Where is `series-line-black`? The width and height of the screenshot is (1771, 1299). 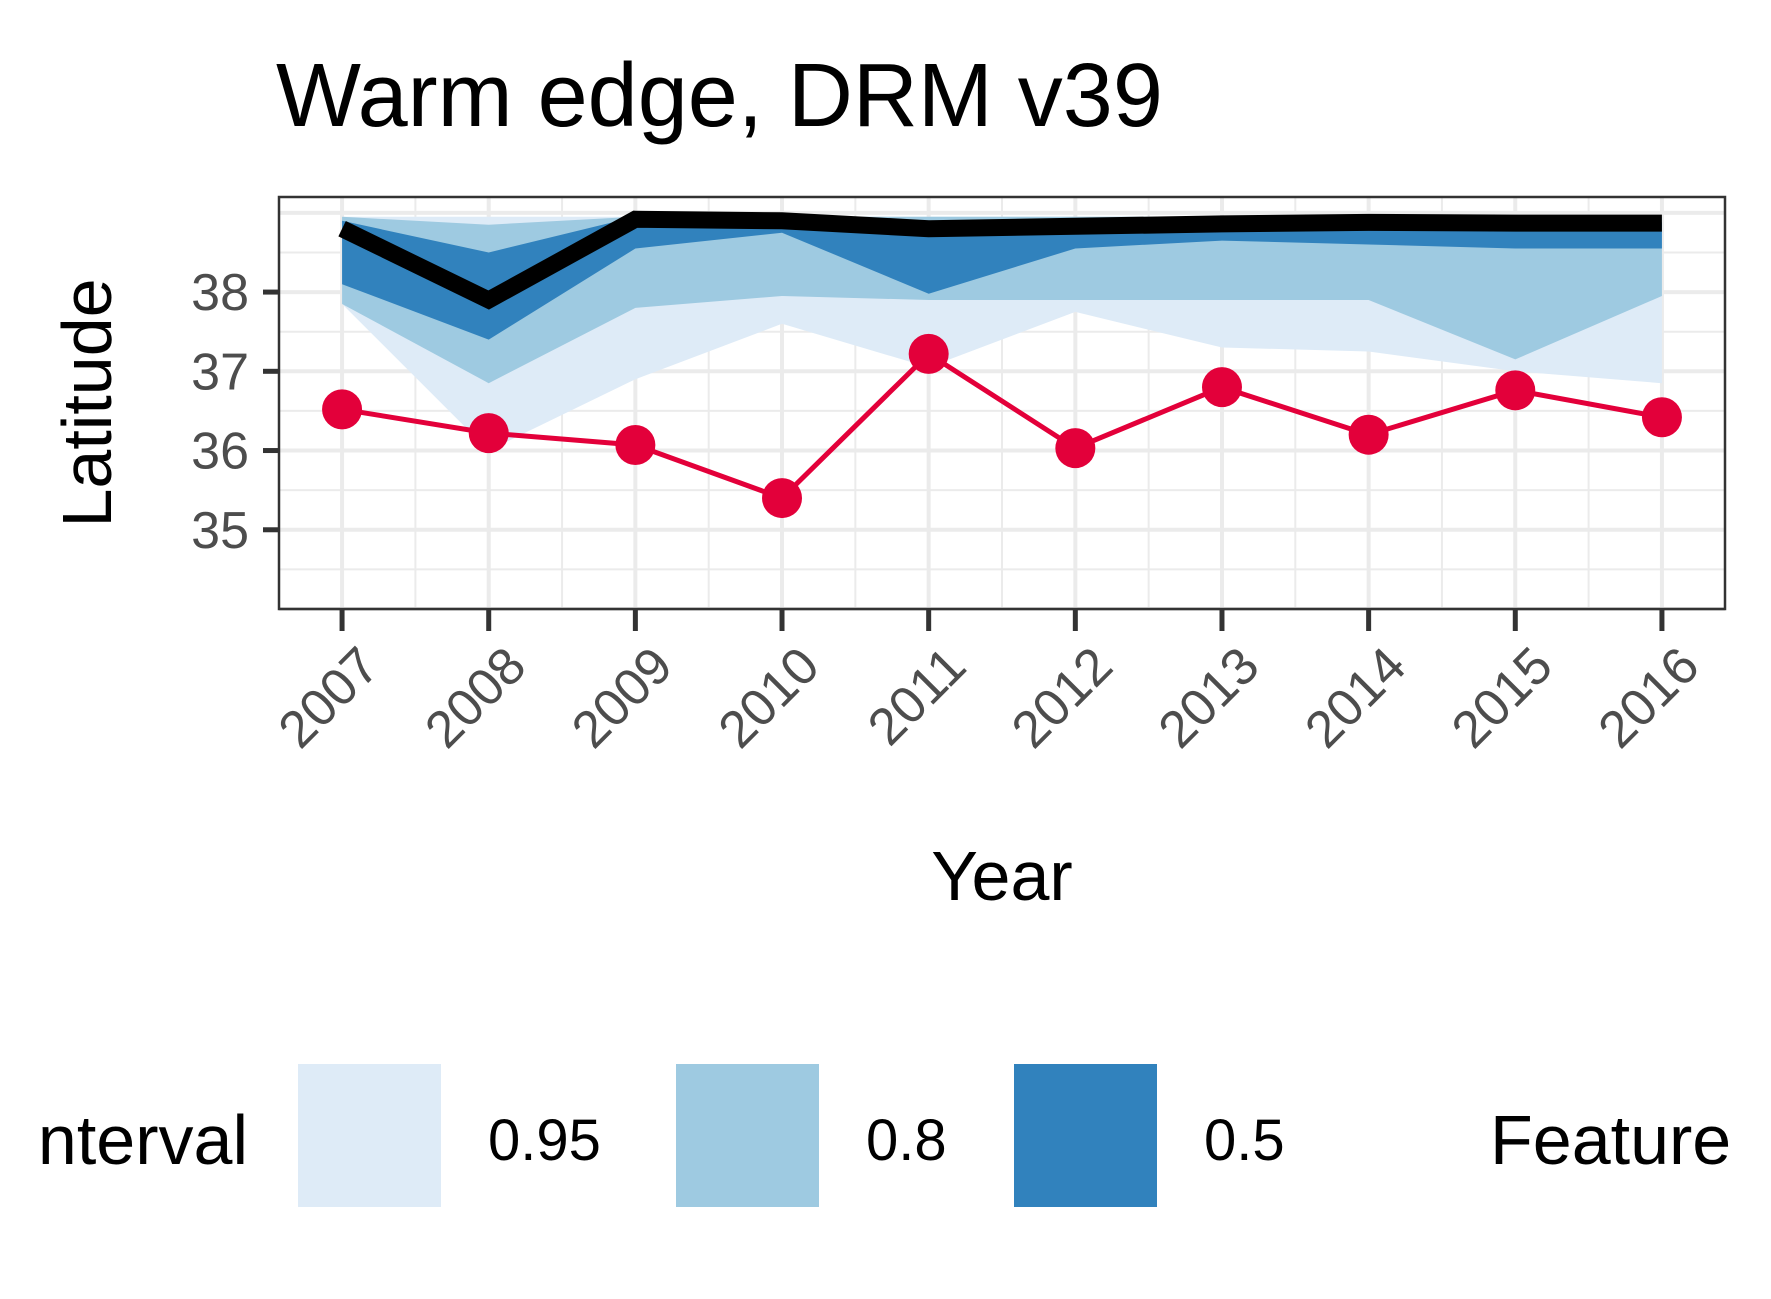 series-line-black is located at coordinates (1000, 260).